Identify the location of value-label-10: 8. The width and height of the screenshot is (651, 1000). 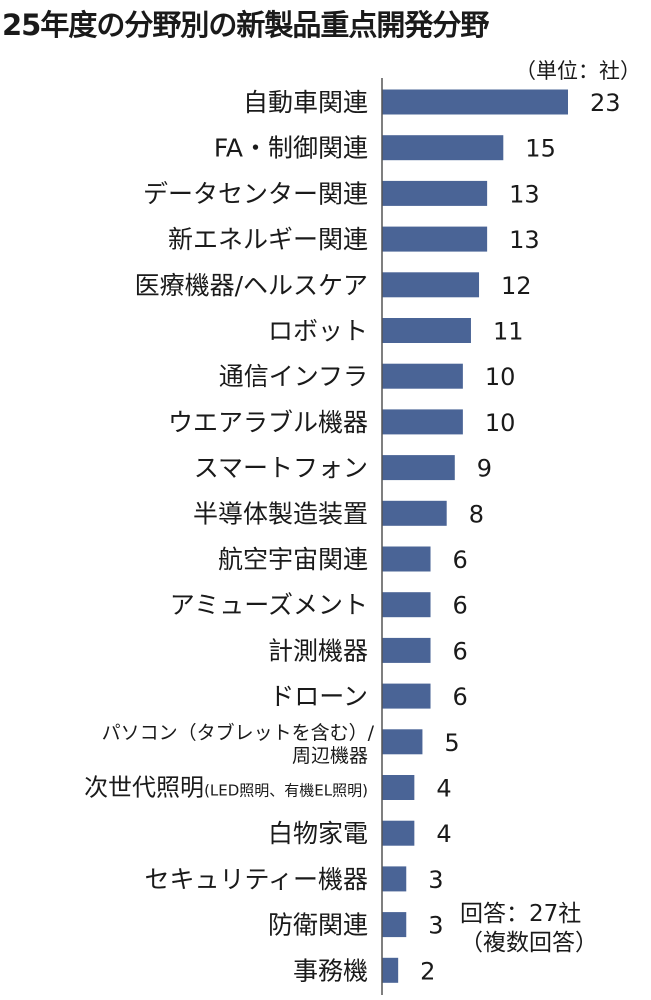
(476, 514).